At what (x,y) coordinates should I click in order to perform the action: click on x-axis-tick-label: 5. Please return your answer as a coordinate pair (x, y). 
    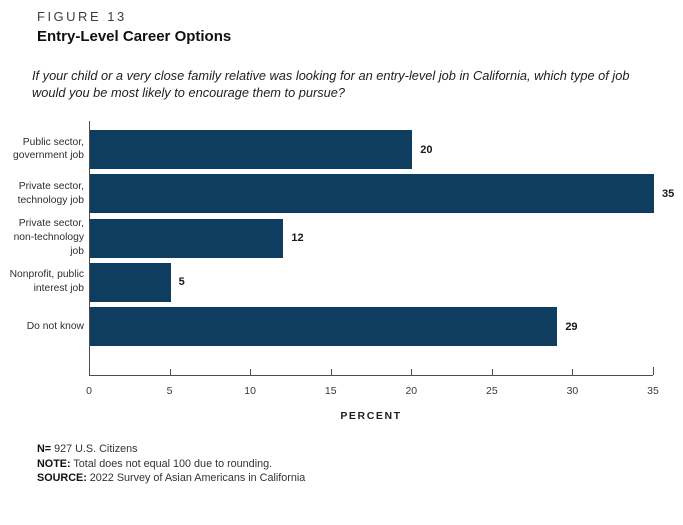
    Looking at the image, I should click on (169, 391).